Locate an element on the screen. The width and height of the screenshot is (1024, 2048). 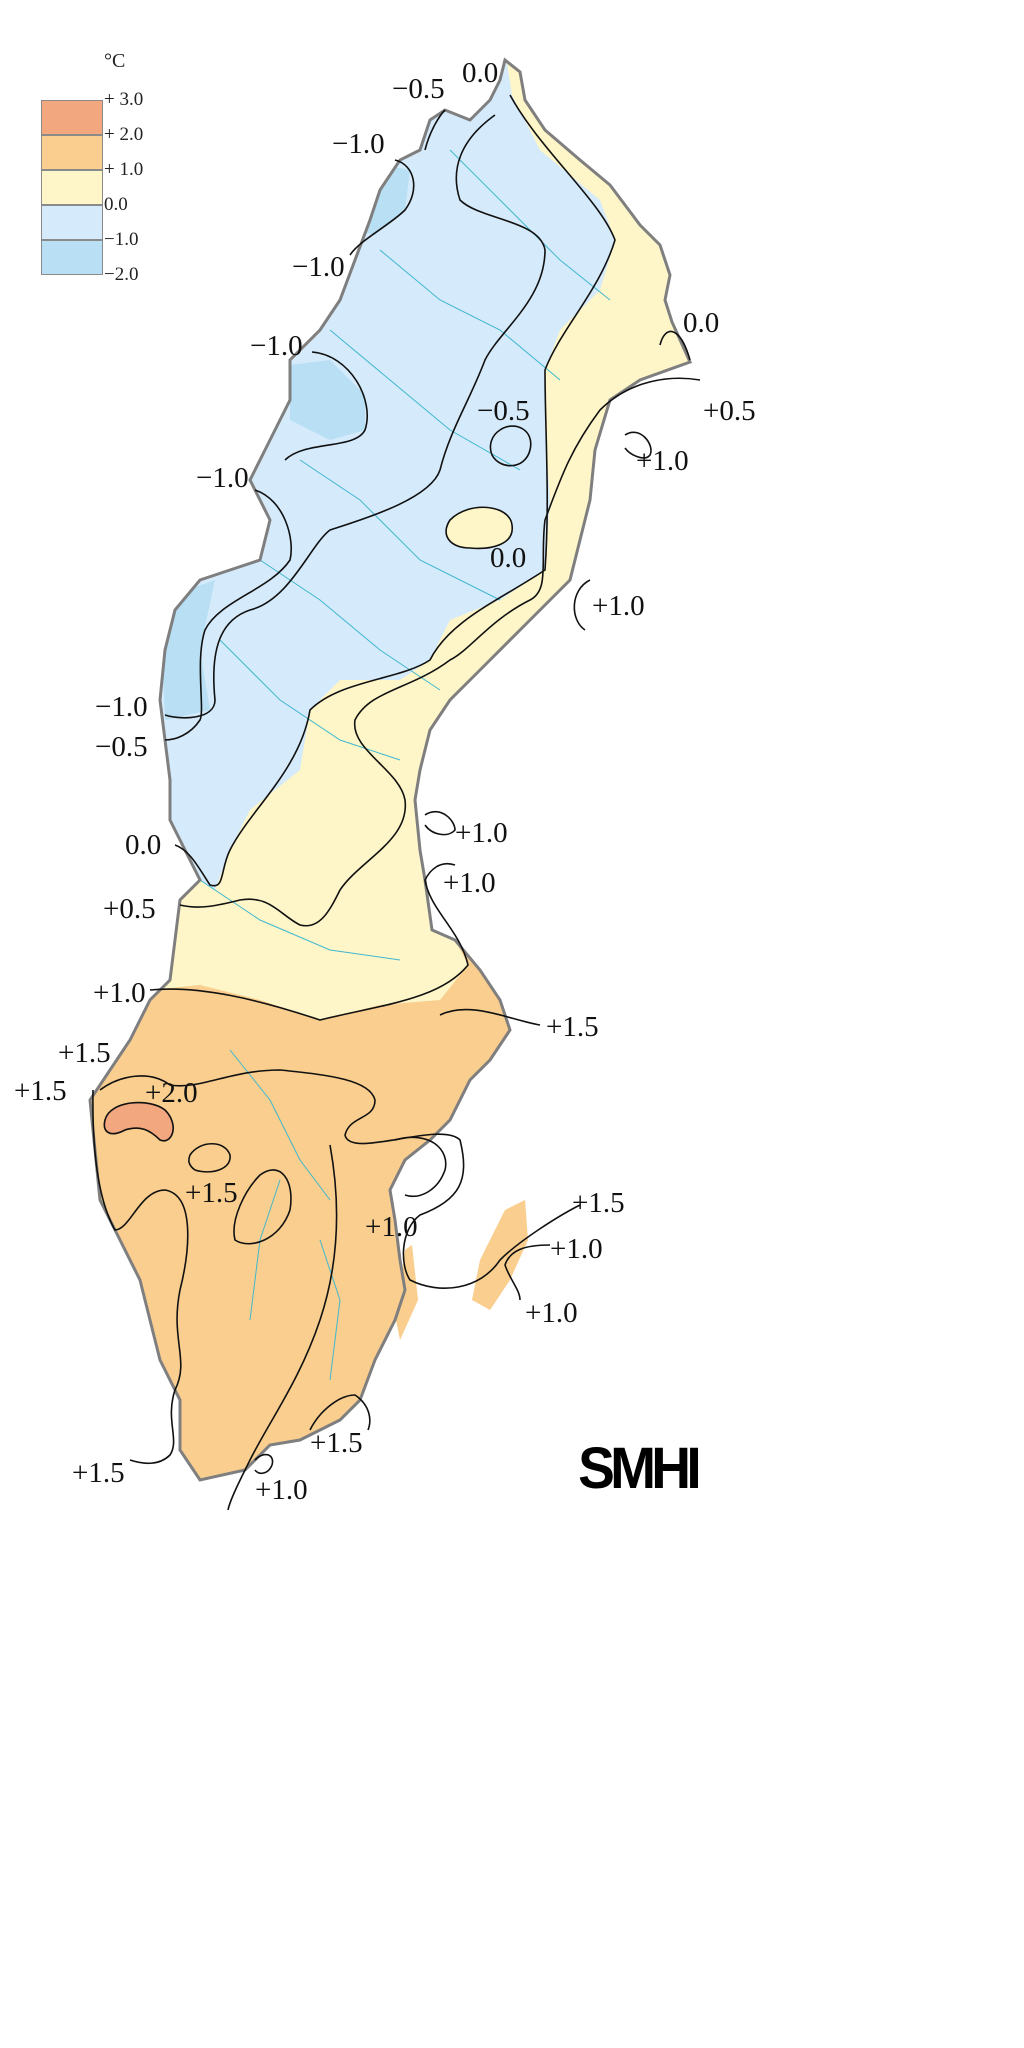
legend-tick: −1.0 is located at coordinates (121, 239).